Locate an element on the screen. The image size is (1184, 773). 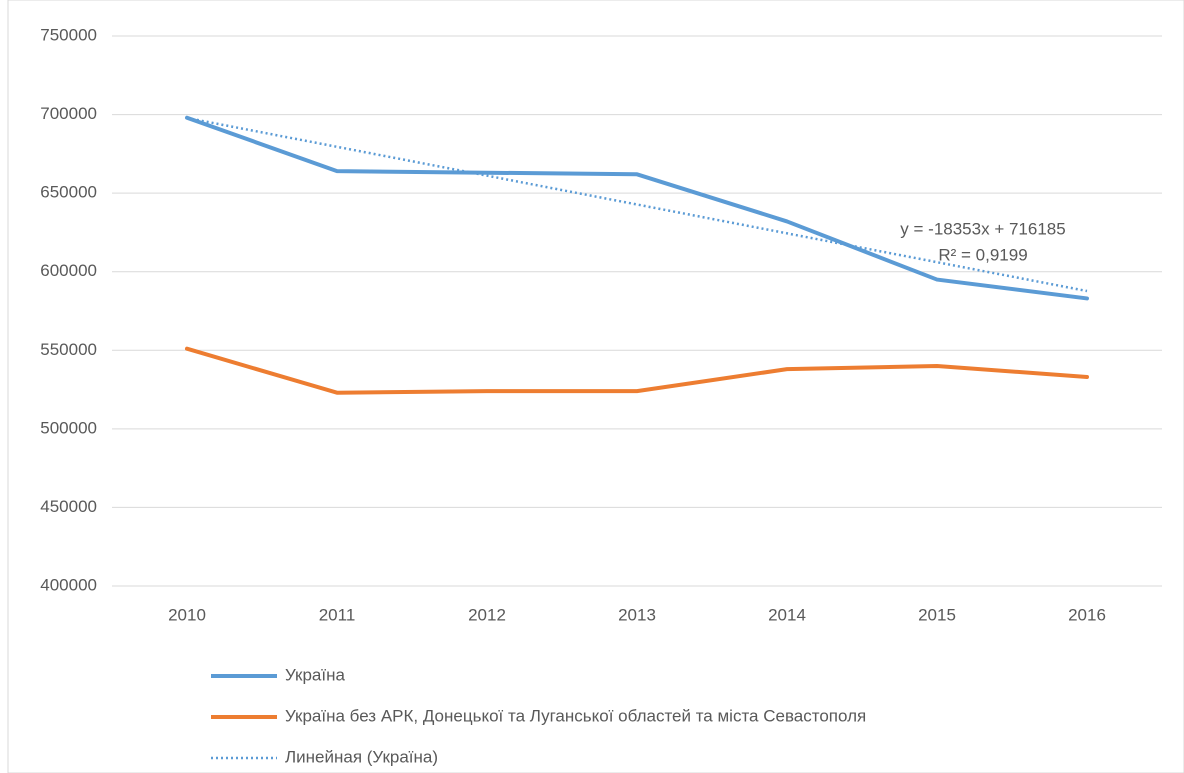
y-tick-label: 750000 is located at coordinates (68, 34).